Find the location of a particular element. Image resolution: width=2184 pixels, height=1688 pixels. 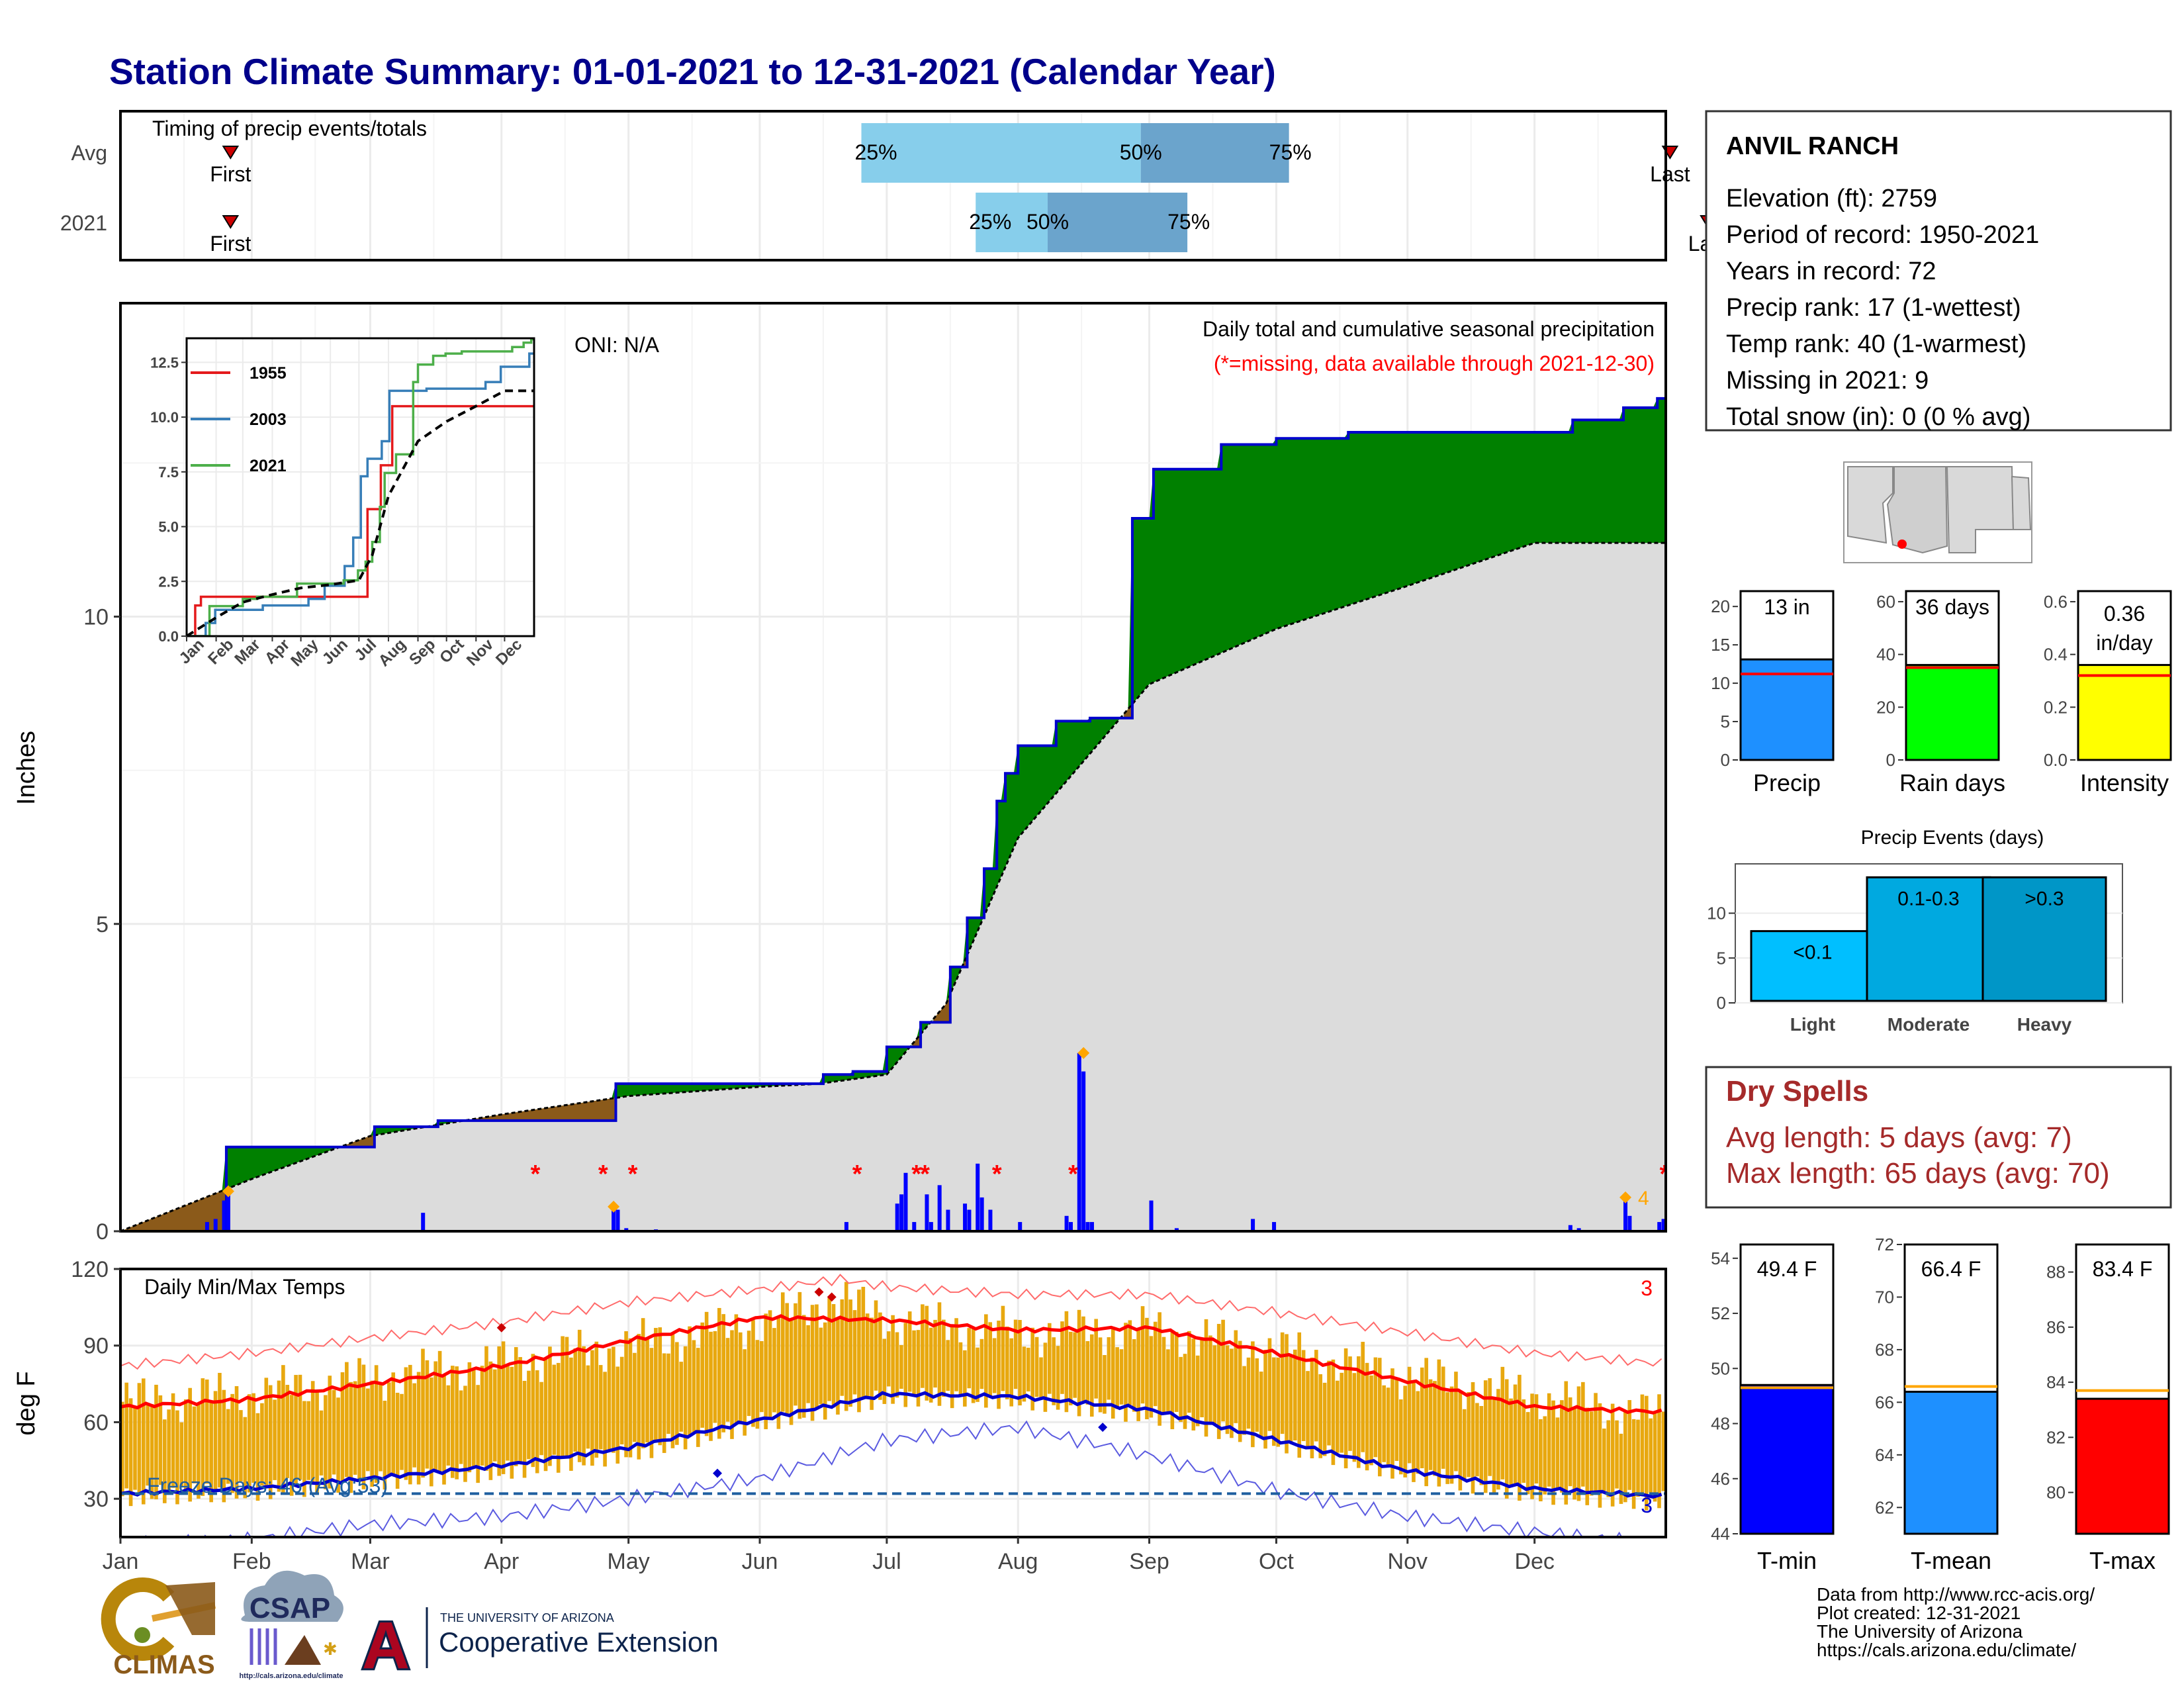

timing-p50-label: 50% is located at coordinates (1047, 222).